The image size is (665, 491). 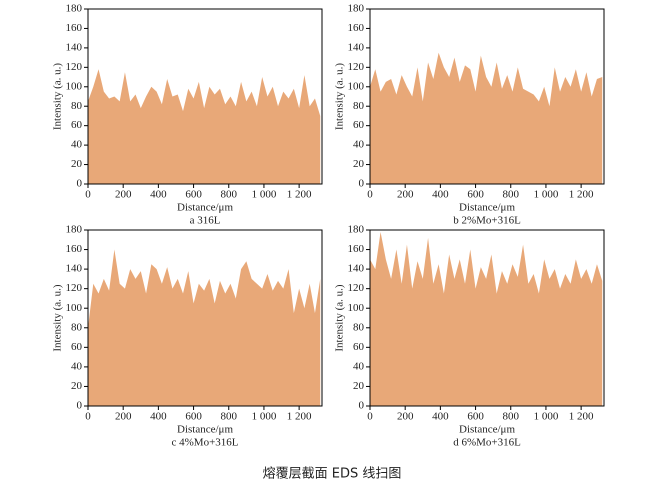 I want to click on figure-title: 熔覆层截面 EDS 线扫图, so click(x=332, y=474).